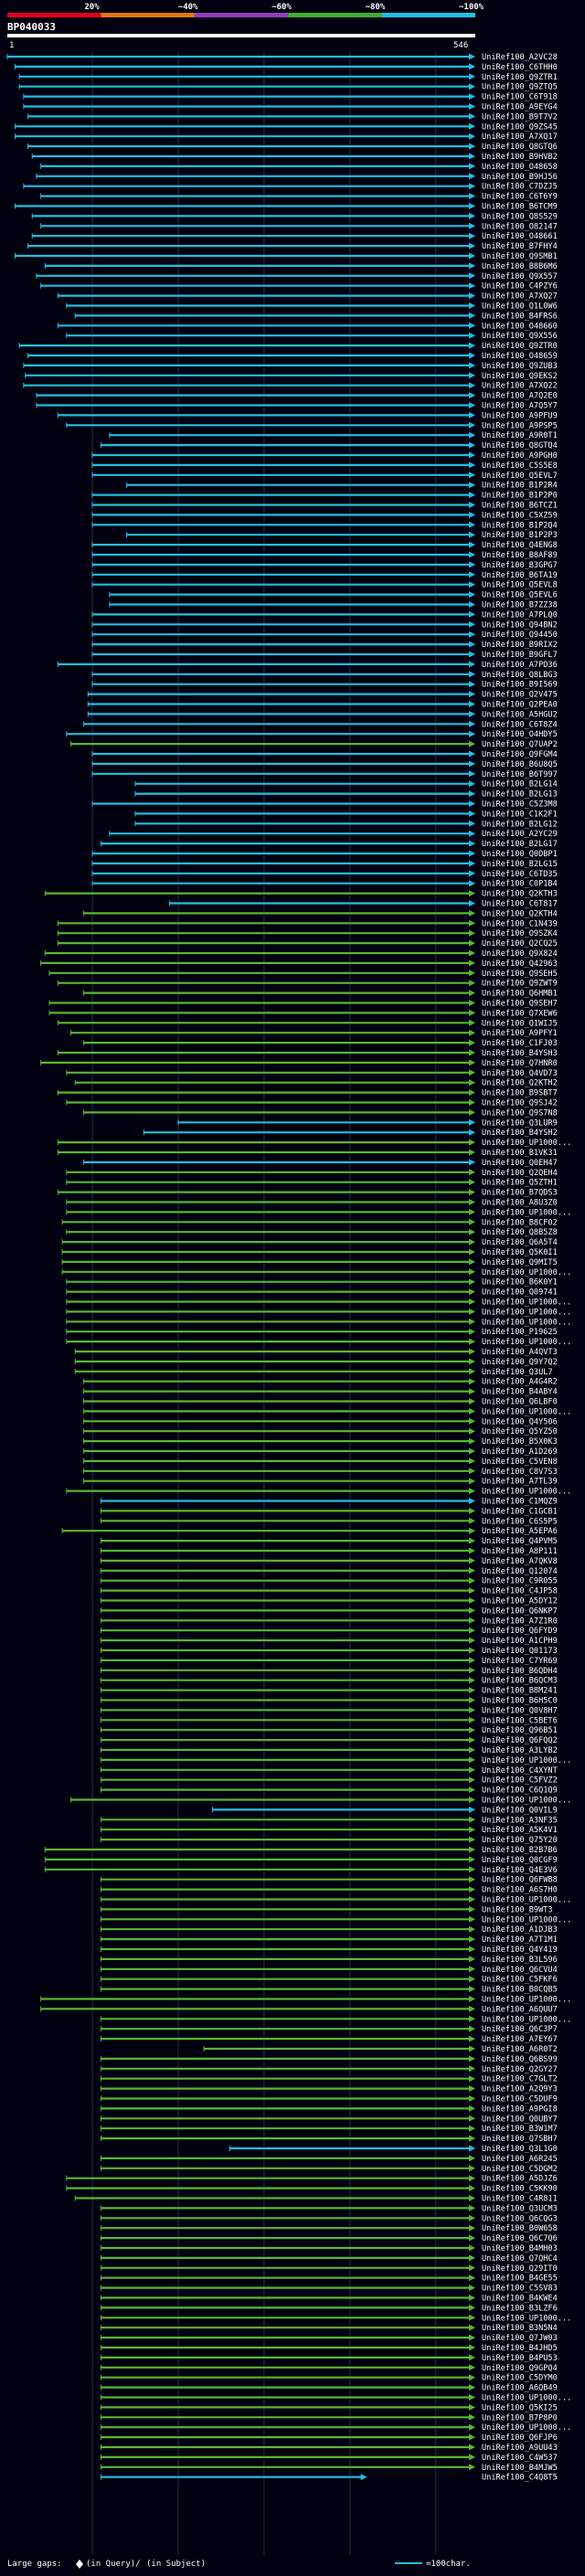  What do you see at coordinates (520, 2228) in the screenshot?
I see `hit-label: UniRef100_B0W658` at bounding box center [520, 2228].